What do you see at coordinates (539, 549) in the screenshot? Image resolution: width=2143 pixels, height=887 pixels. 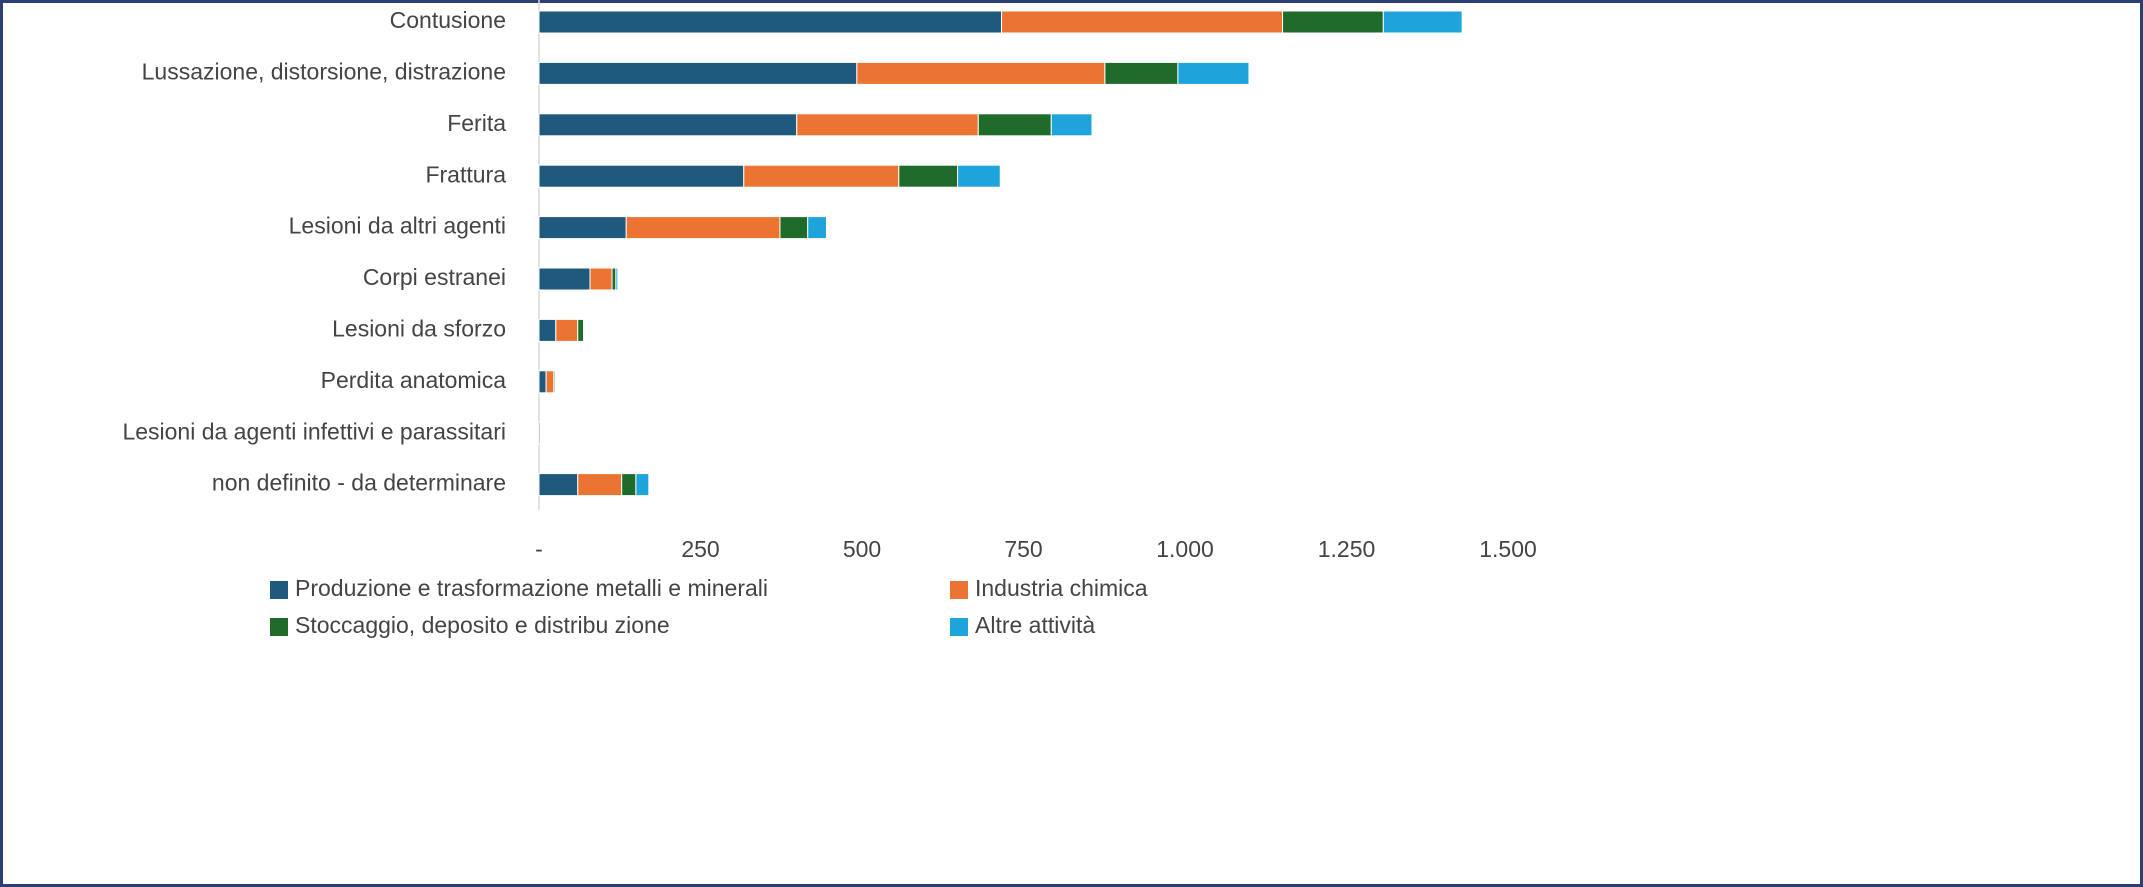 I see `x-tick-label: -` at bounding box center [539, 549].